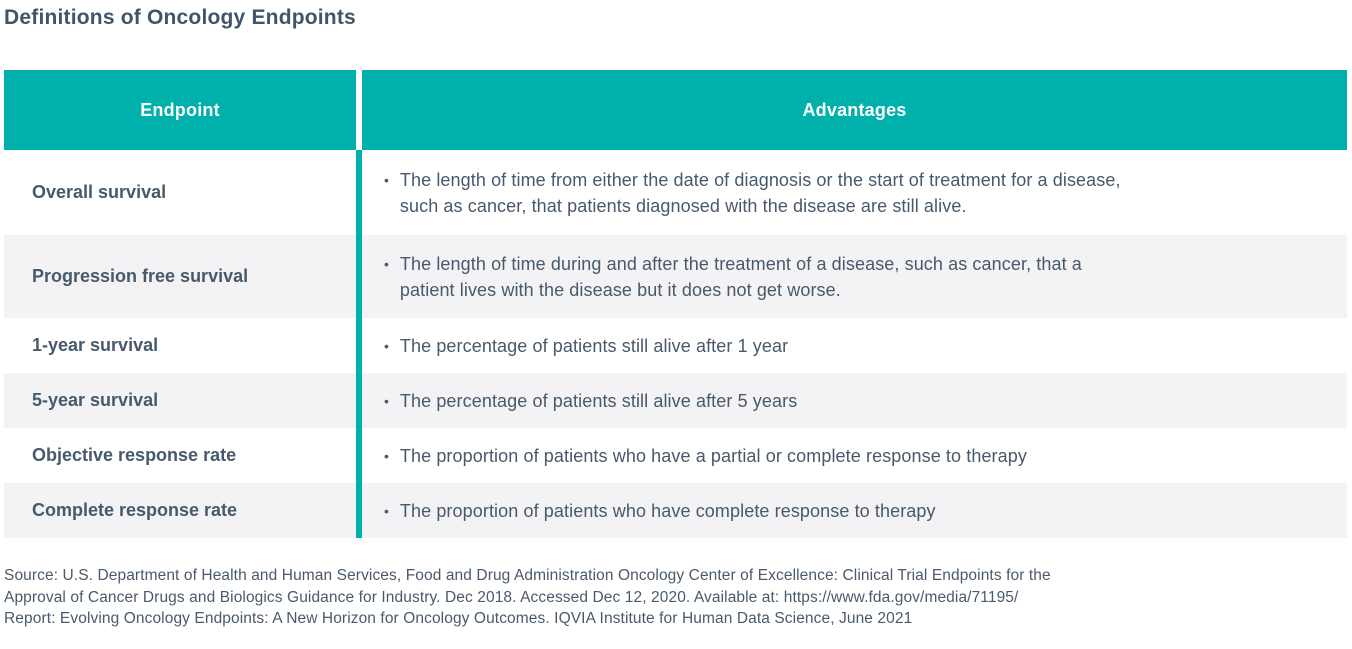 Image resolution: width=1352 pixels, height=649 pixels. I want to click on header-column-gap, so click(359, 110).